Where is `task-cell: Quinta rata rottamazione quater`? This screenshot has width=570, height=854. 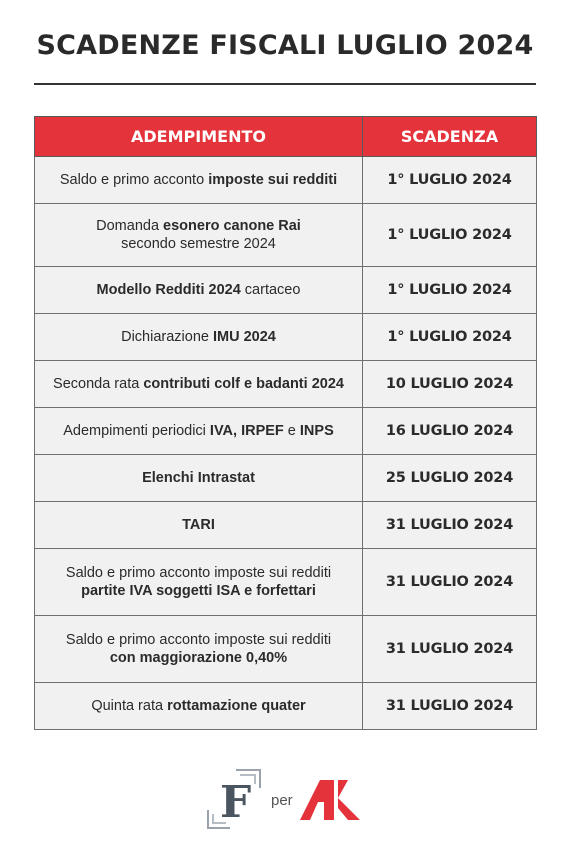 task-cell: Quinta rata rottamazione quater is located at coordinates (198, 706).